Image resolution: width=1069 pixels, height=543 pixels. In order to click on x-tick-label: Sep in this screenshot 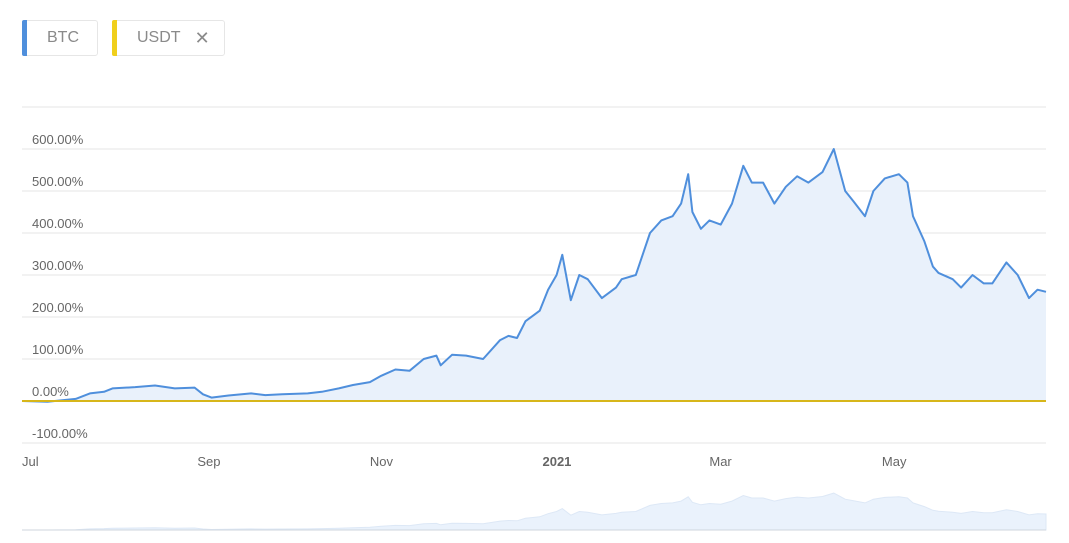, I will do `click(208, 461)`.